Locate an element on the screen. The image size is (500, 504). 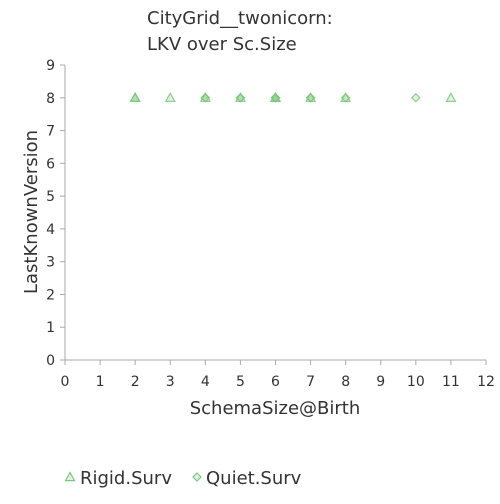
y-tick-label: 0 is located at coordinates (50, 361).